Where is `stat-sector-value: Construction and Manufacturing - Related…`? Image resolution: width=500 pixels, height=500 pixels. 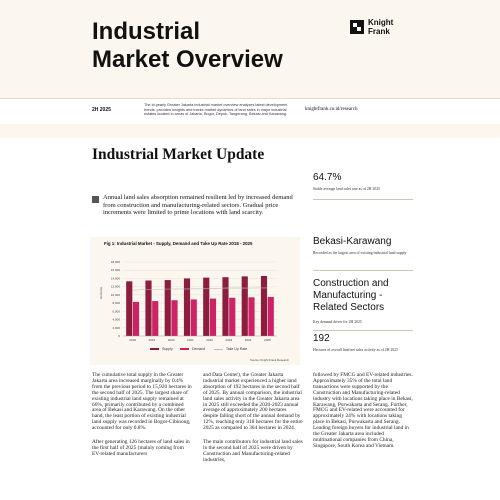
stat-sector-value: Construction and Manufacturing - Related… is located at coordinates (351, 295).